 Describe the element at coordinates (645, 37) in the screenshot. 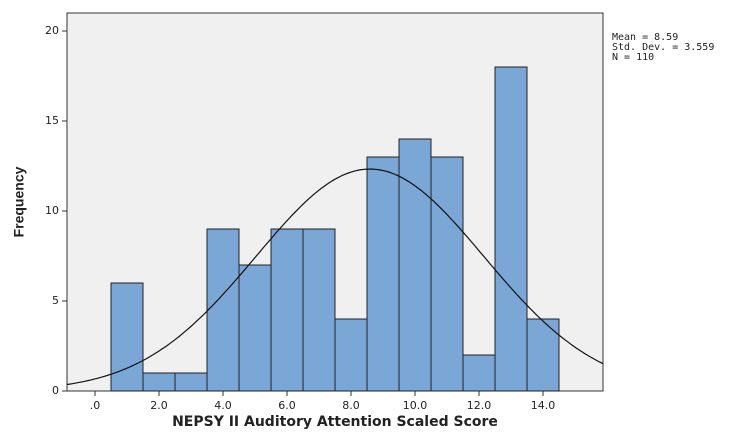

I see `stats-text: Mean = 8.59` at that location.